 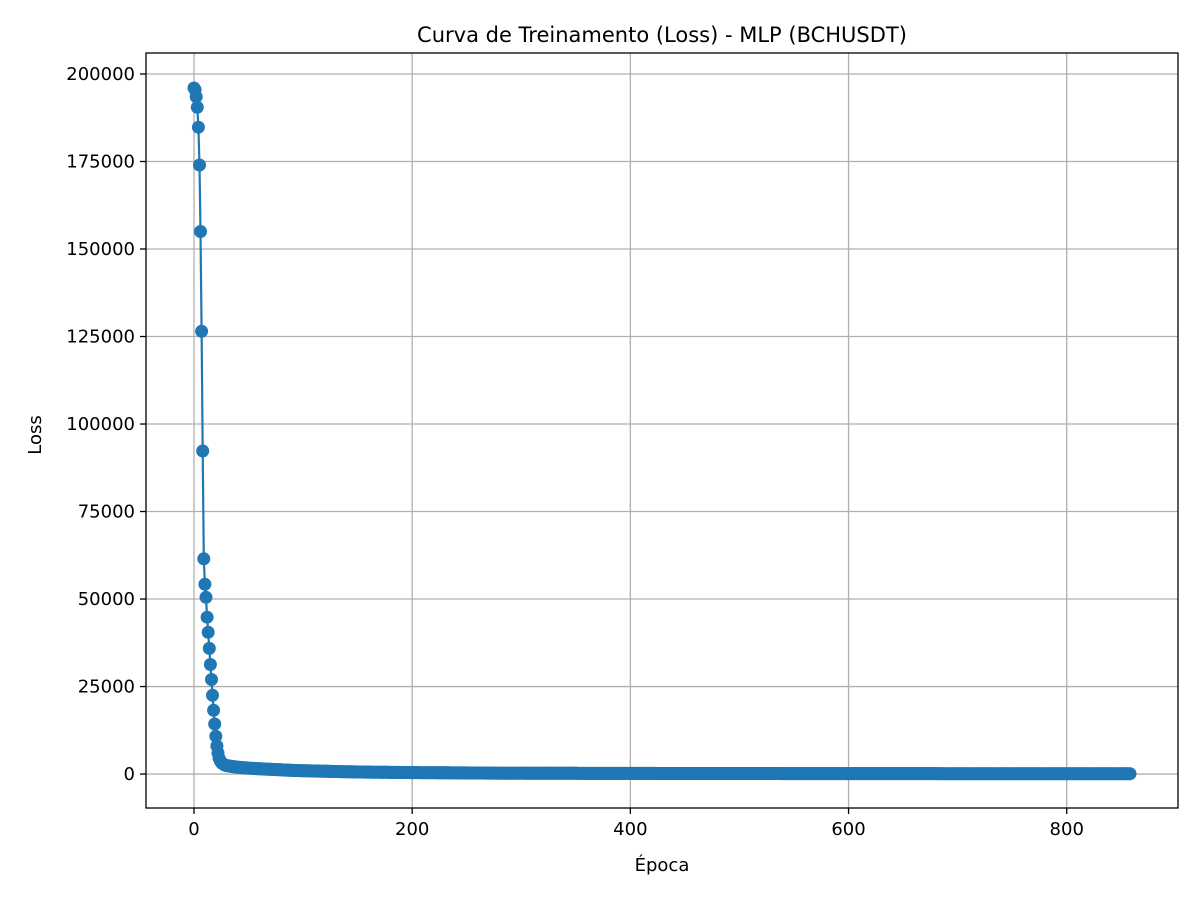 What do you see at coordinates (129, 774) in the screenshot?
I see `y-tick-label: 0` at bounding box center [129, 774].